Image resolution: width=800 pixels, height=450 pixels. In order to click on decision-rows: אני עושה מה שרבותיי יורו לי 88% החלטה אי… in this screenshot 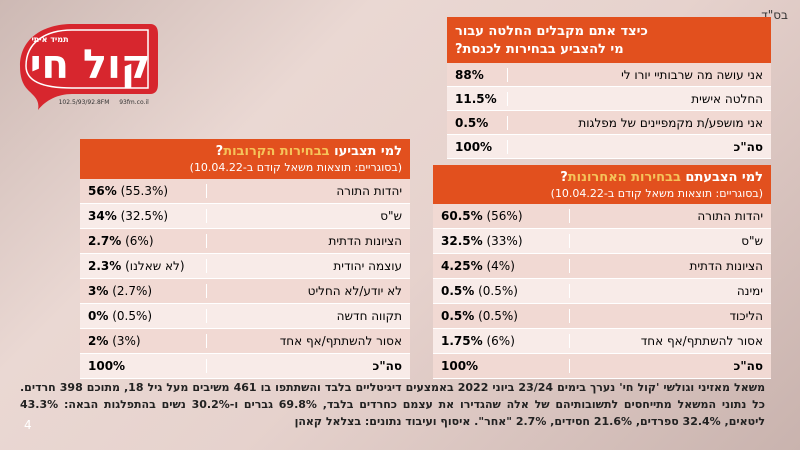, I will do `click(609, 111)`.